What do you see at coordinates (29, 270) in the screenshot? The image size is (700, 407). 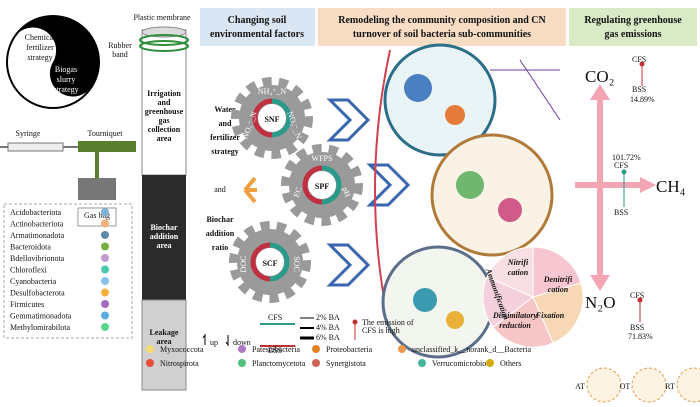 I see `taxon: Chloroflexi` at bounding box center [29, 270].